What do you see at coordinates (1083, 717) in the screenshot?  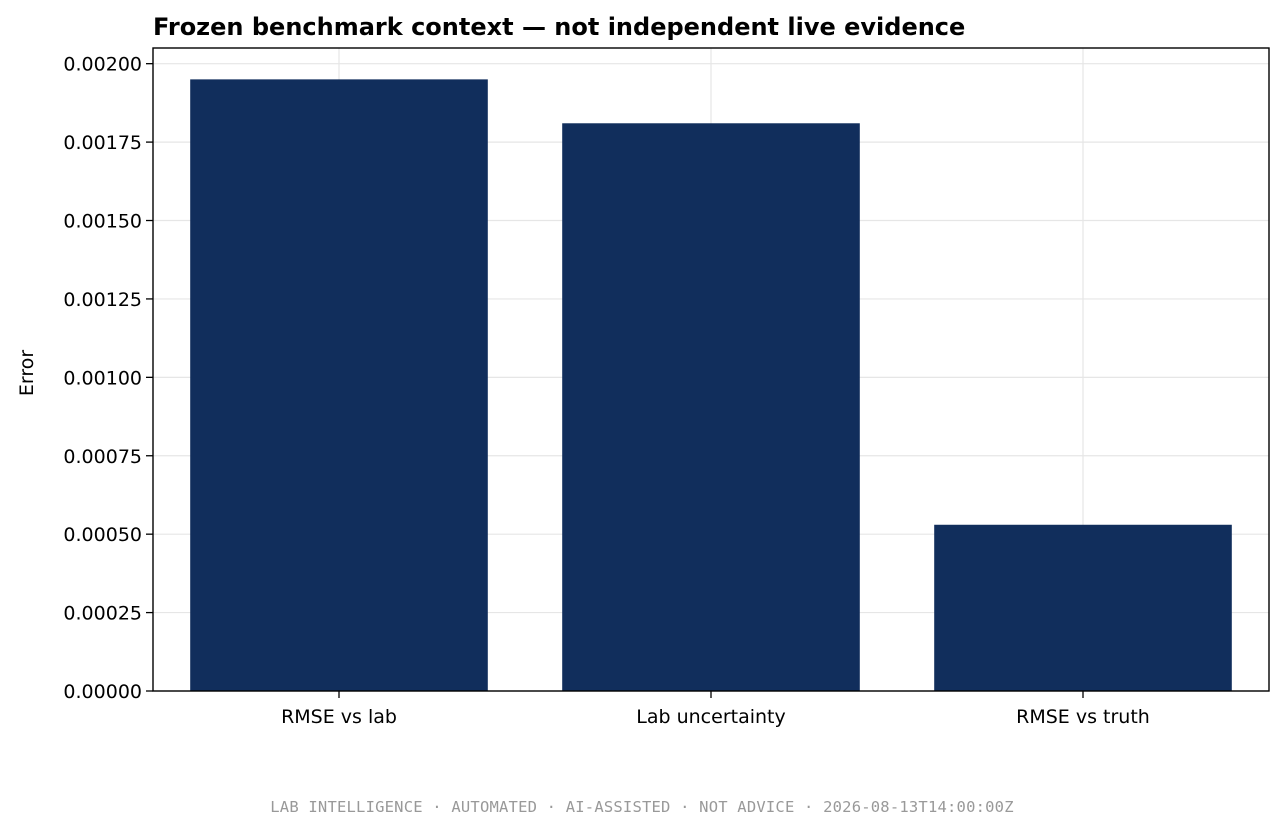 I see `x-tick-label: RMSE vs truth` at bounding box center [1083, 717].